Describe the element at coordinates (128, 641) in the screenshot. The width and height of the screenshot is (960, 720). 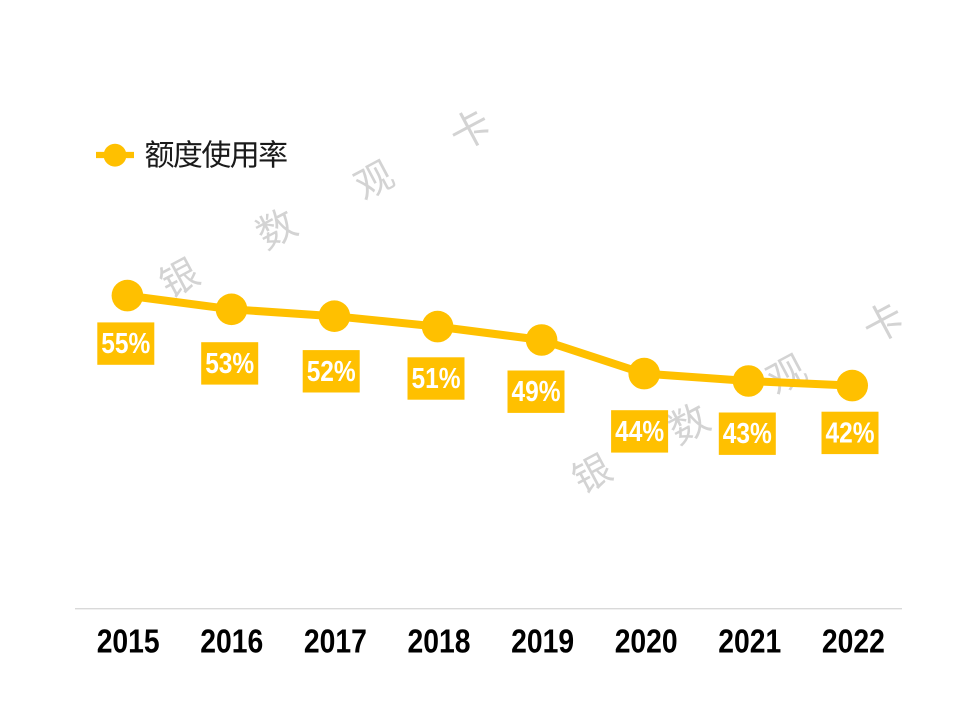
I see `svg-text: 2015` at that location.